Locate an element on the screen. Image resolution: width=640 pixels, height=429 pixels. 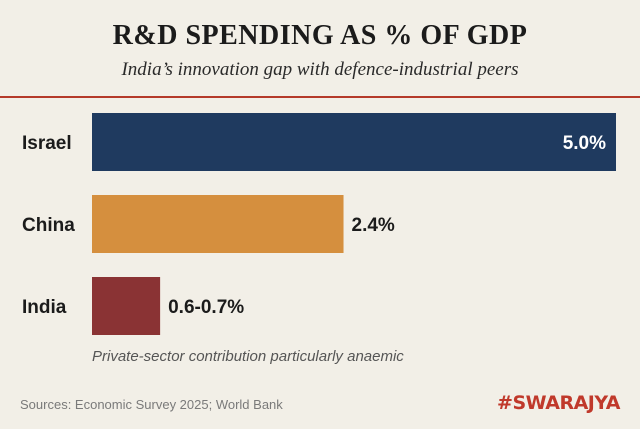
bar-india is located at coordinates (126, 306).